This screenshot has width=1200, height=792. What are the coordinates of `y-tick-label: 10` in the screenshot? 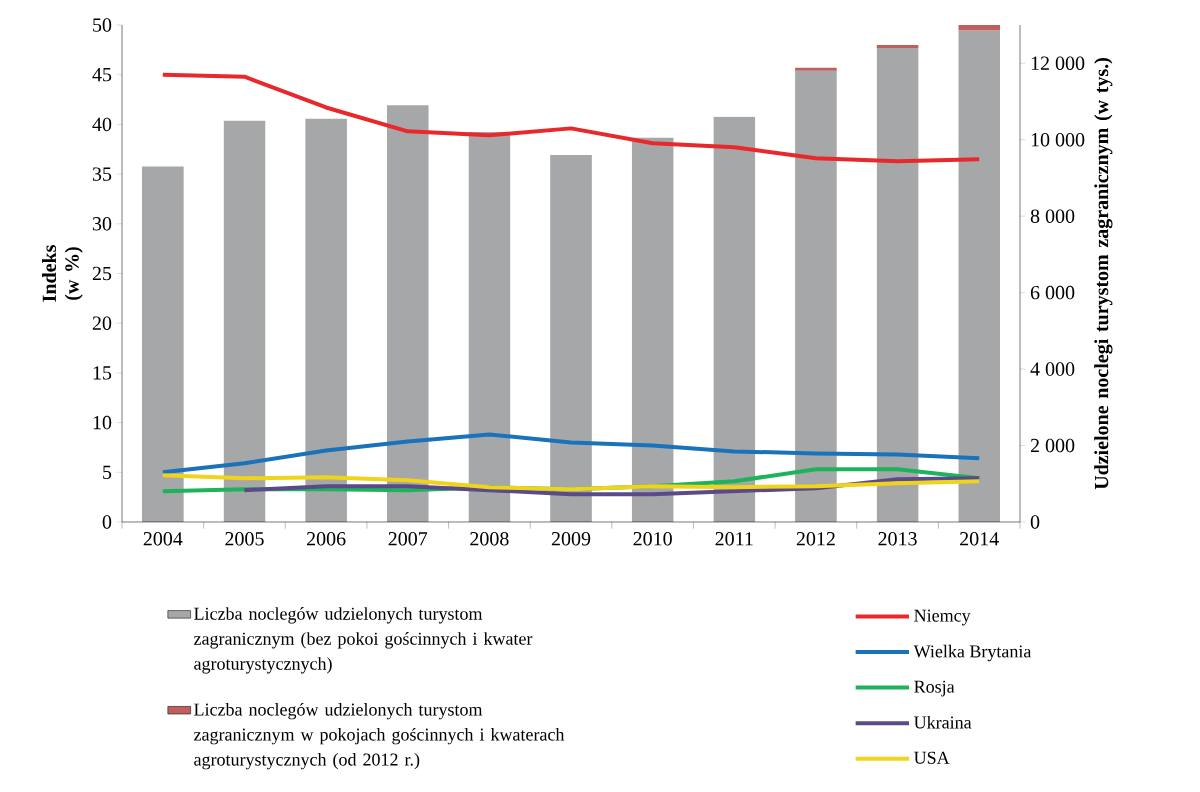 It's located at (102, 422).